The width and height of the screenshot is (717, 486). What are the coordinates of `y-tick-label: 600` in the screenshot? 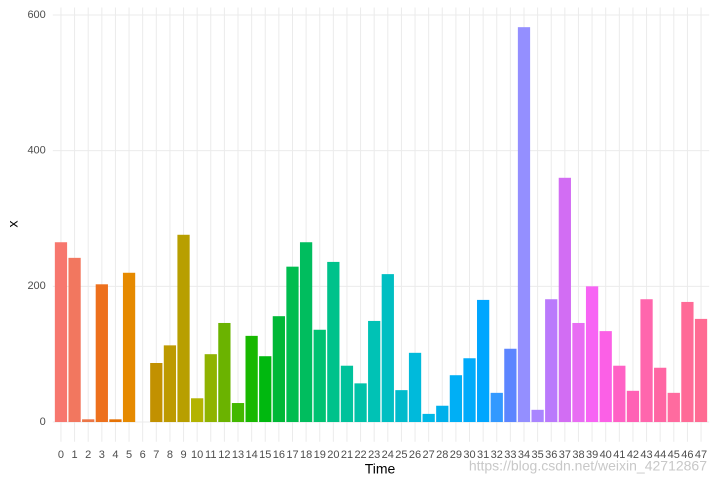 It's located at (36, 15).